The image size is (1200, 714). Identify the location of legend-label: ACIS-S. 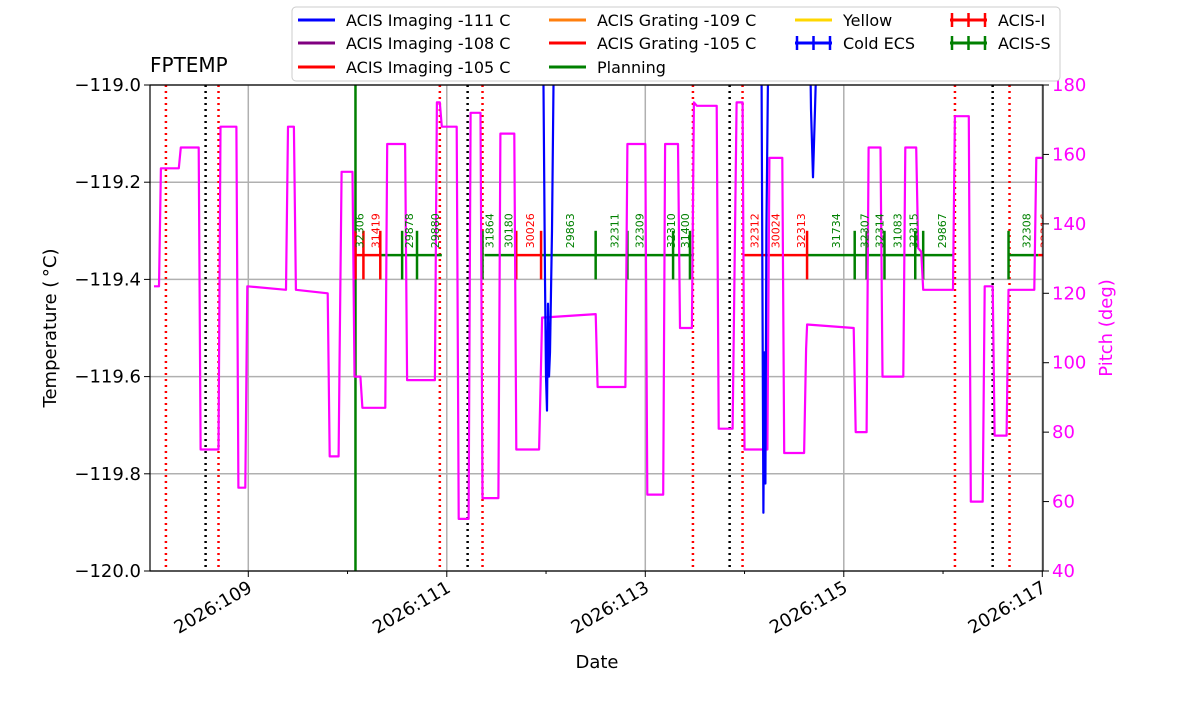
(1024, 43).